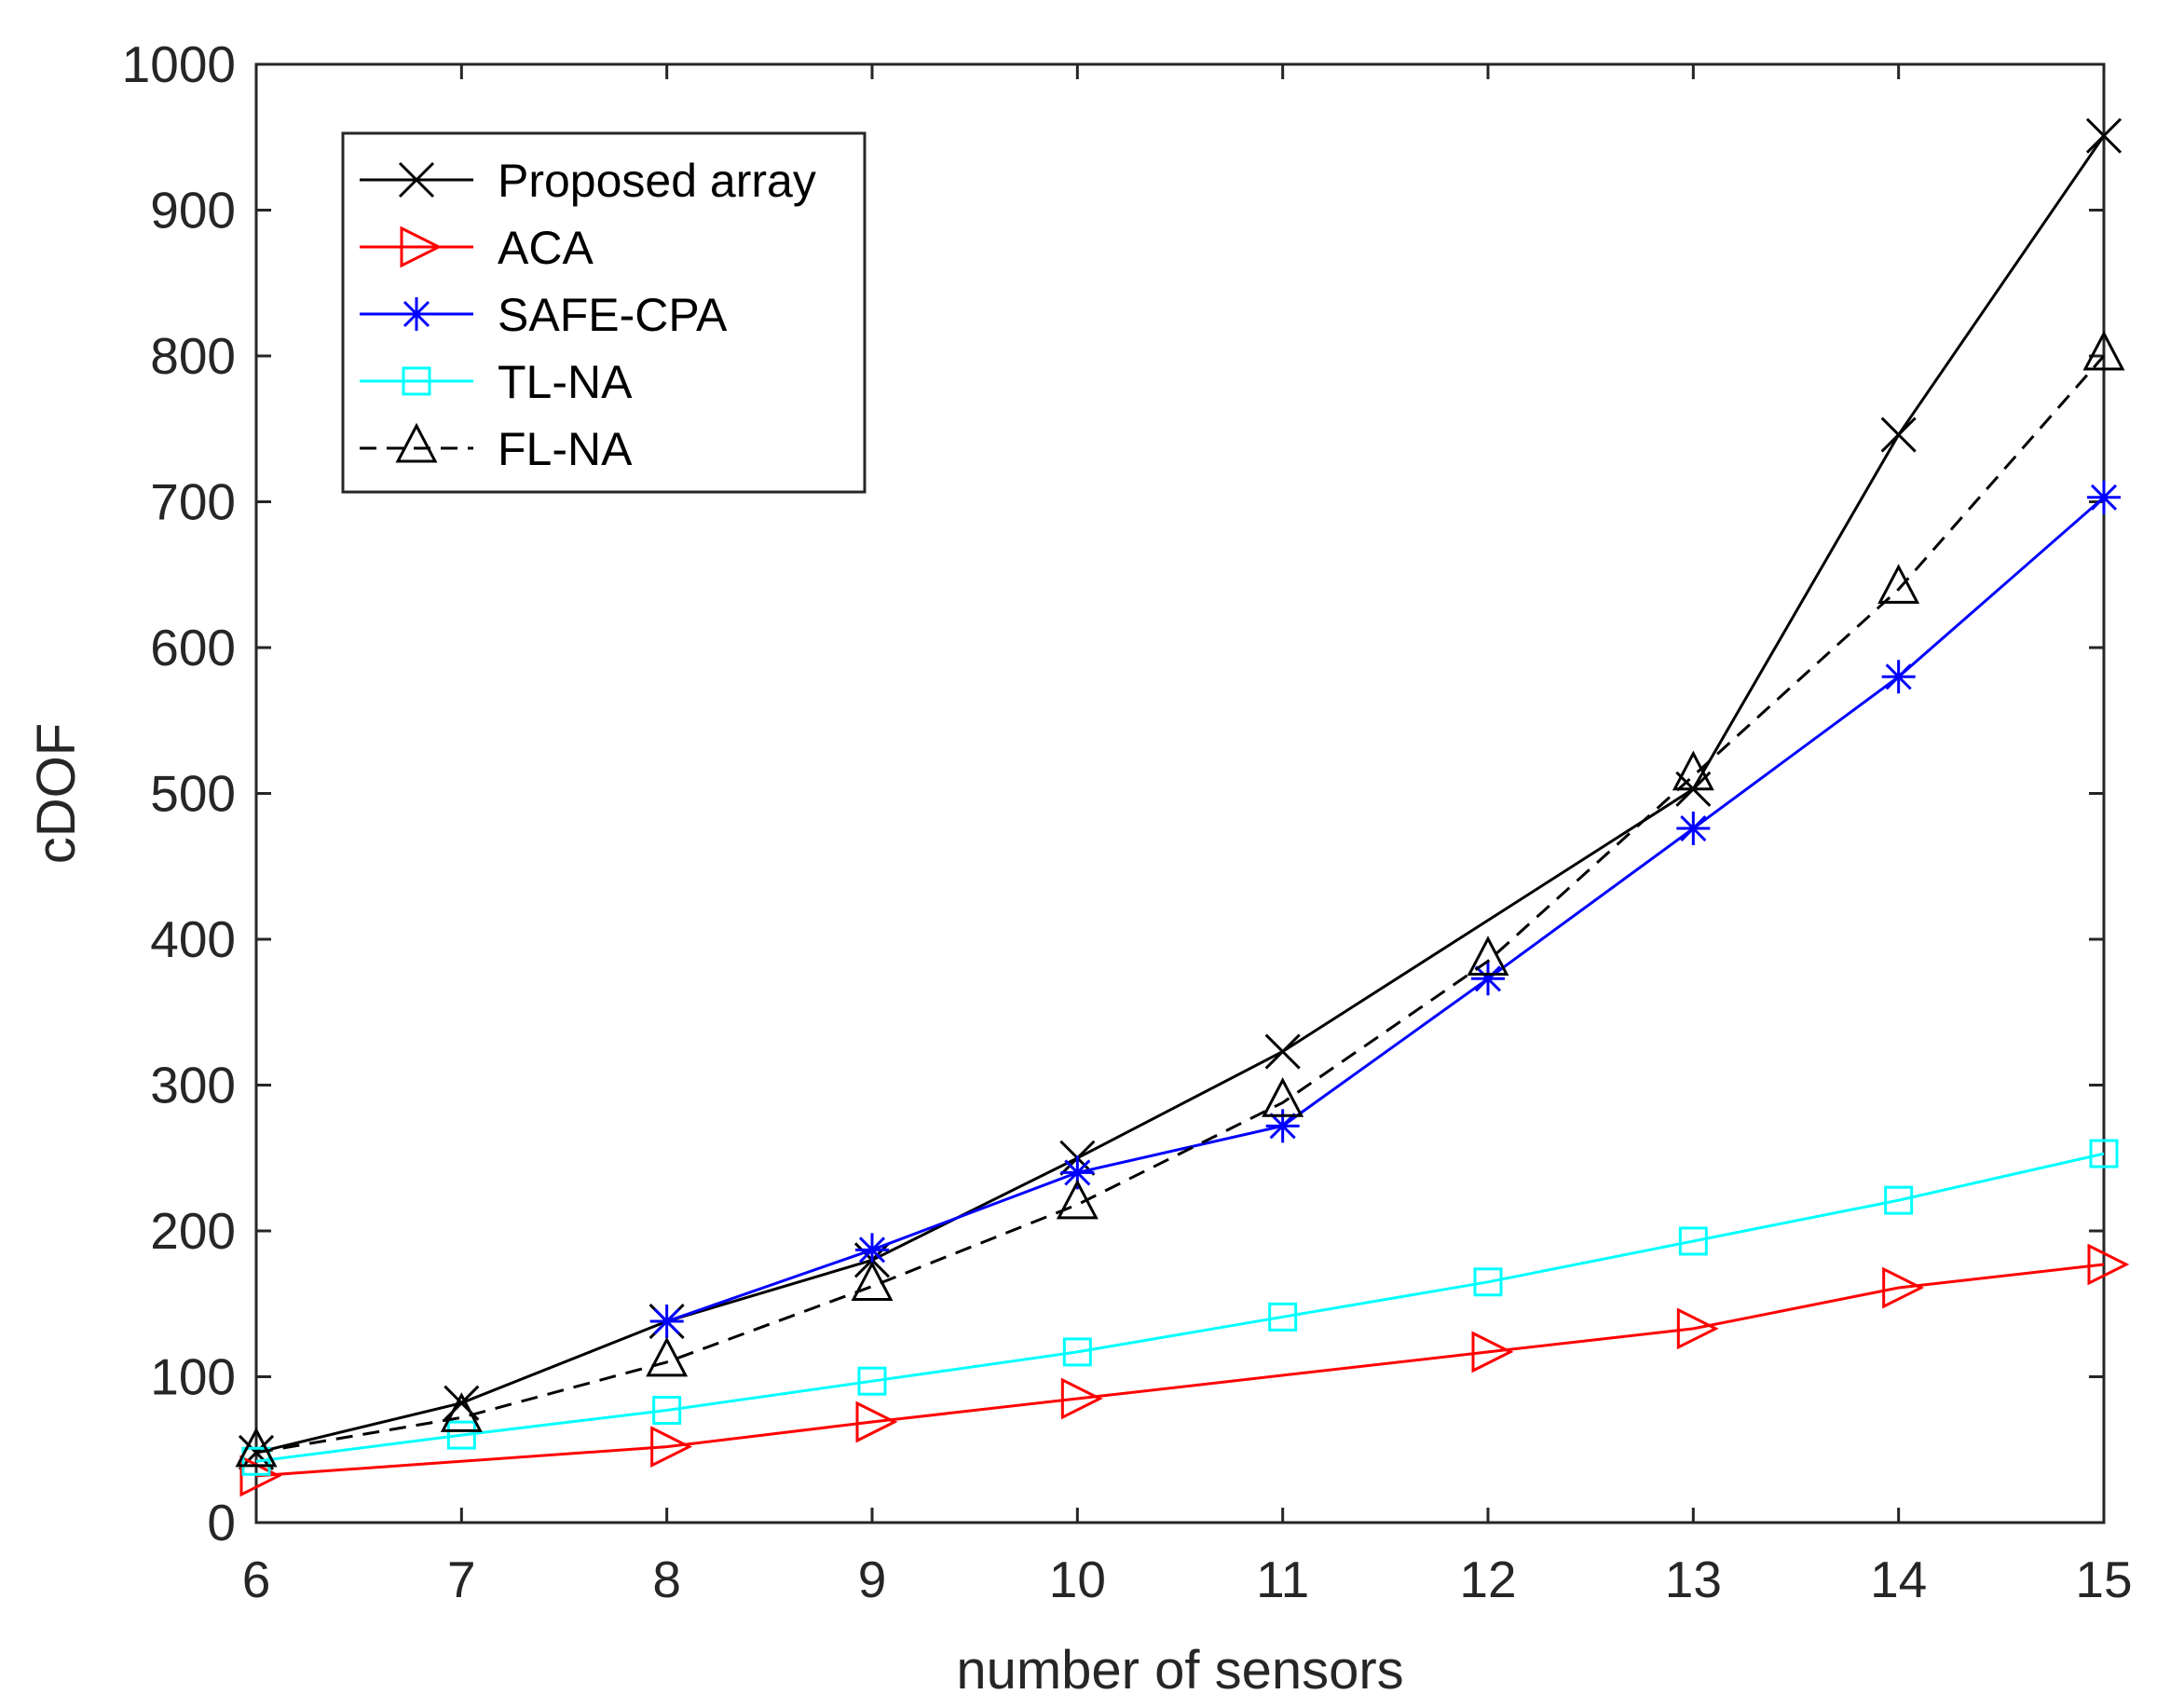  What do you see at coordinates (1693, 1579) in the screenshot?
I see `x-tick-label: 13` at bounding box center [1693, 1579].